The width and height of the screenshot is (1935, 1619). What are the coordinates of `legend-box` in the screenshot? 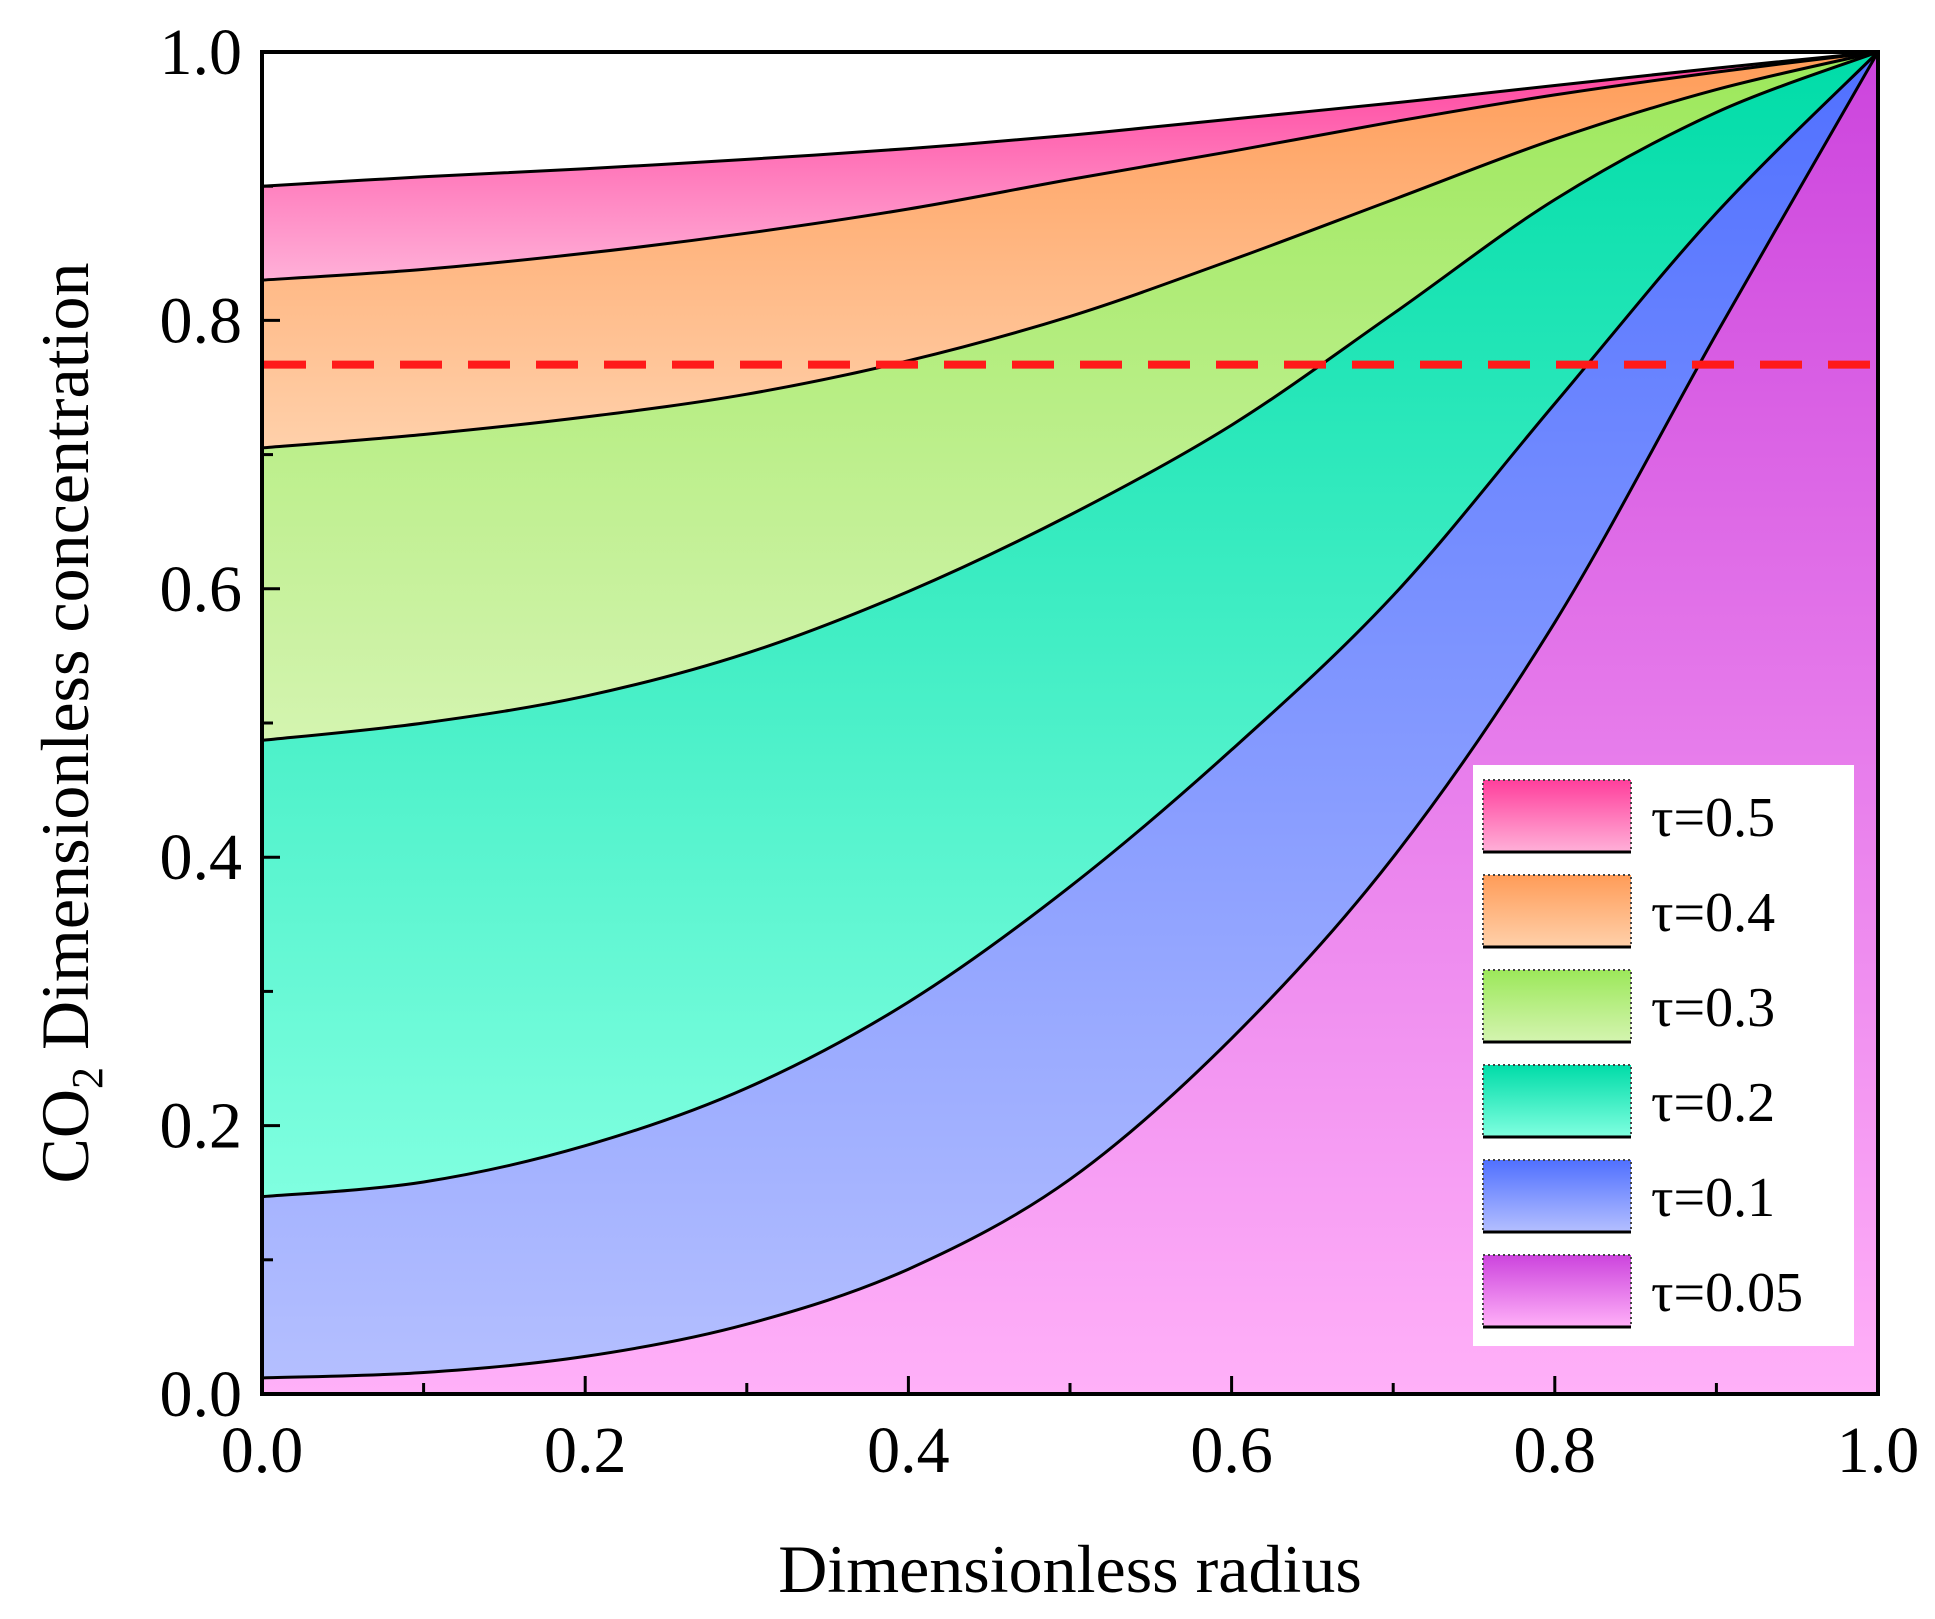 It's located at (1663, 1055).